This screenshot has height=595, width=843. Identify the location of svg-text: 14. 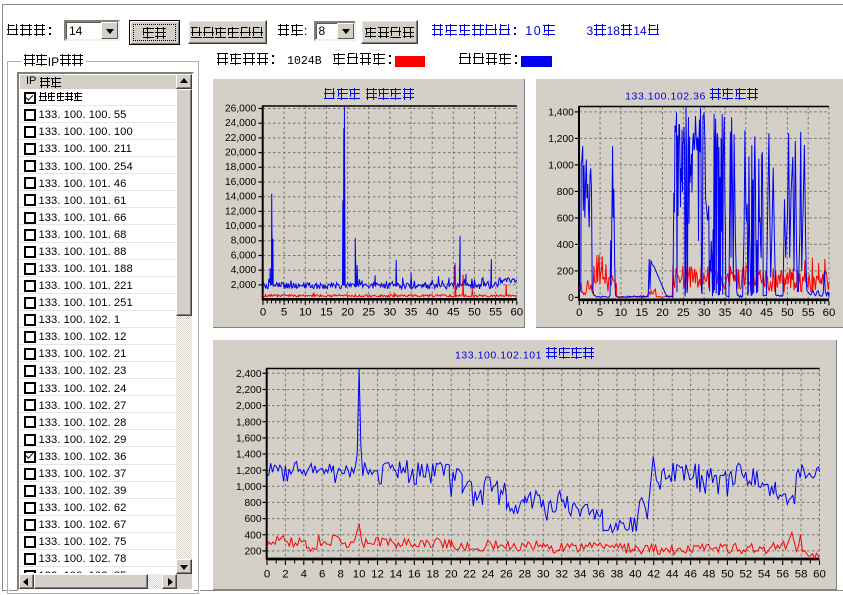
(396, 575).